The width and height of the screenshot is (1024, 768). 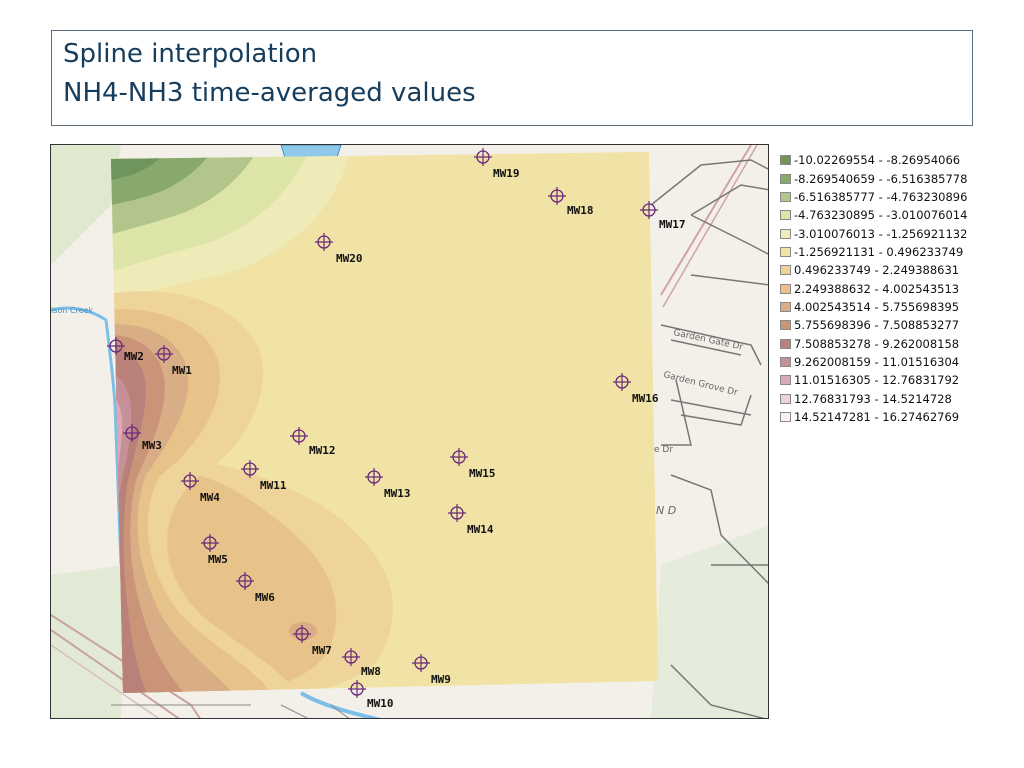 What do you see at coordinates (876, 362) in the screenshot?
I see `legend-label: 9.262008159 - 11.01516304` at bounding box center [876, 362].